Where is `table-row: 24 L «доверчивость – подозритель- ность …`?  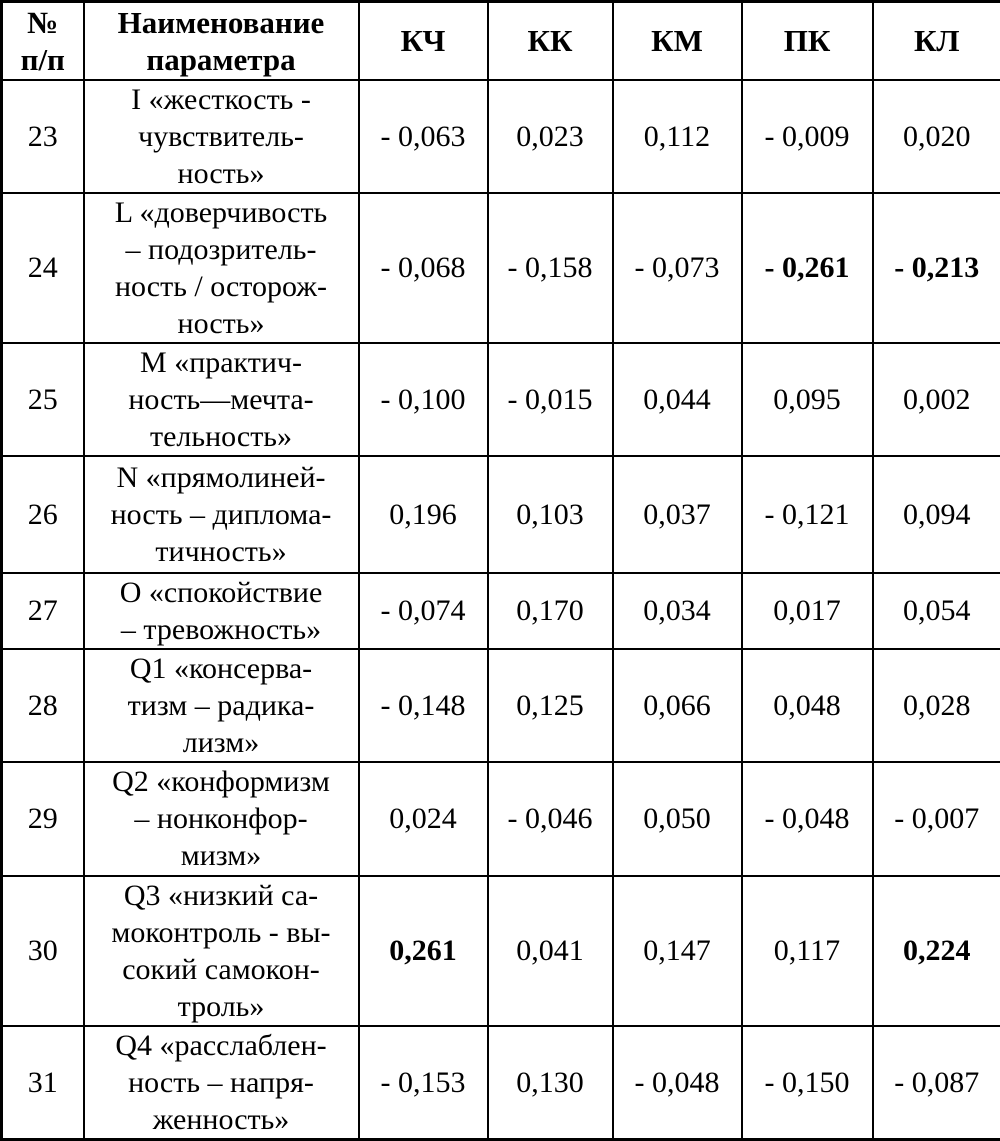 table-row: 24 L «доверчивость – подозритель- ность … is located at coordinates (501, 268).